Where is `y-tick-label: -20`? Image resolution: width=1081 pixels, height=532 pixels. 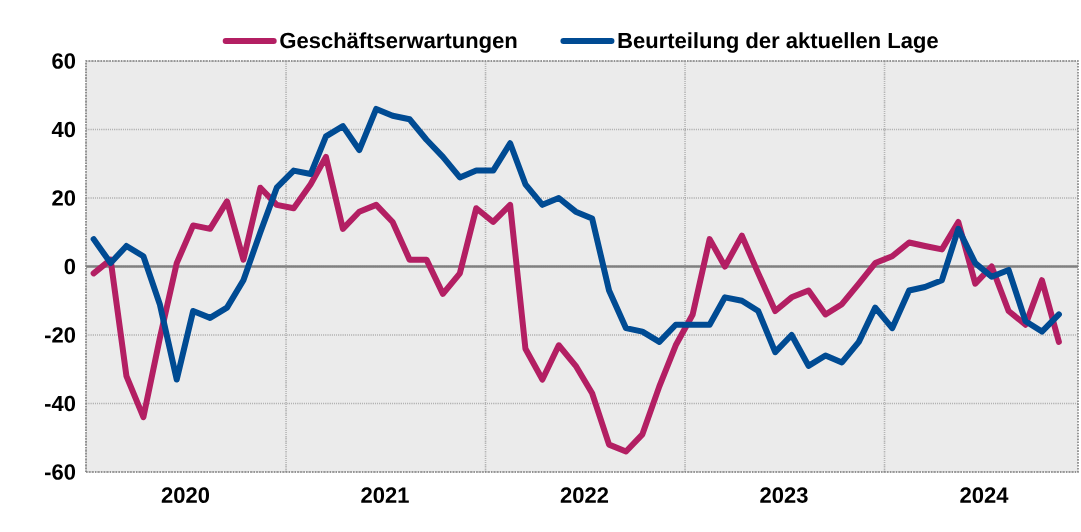 y-tick-label: -20 is located at coordinates (60, 335).